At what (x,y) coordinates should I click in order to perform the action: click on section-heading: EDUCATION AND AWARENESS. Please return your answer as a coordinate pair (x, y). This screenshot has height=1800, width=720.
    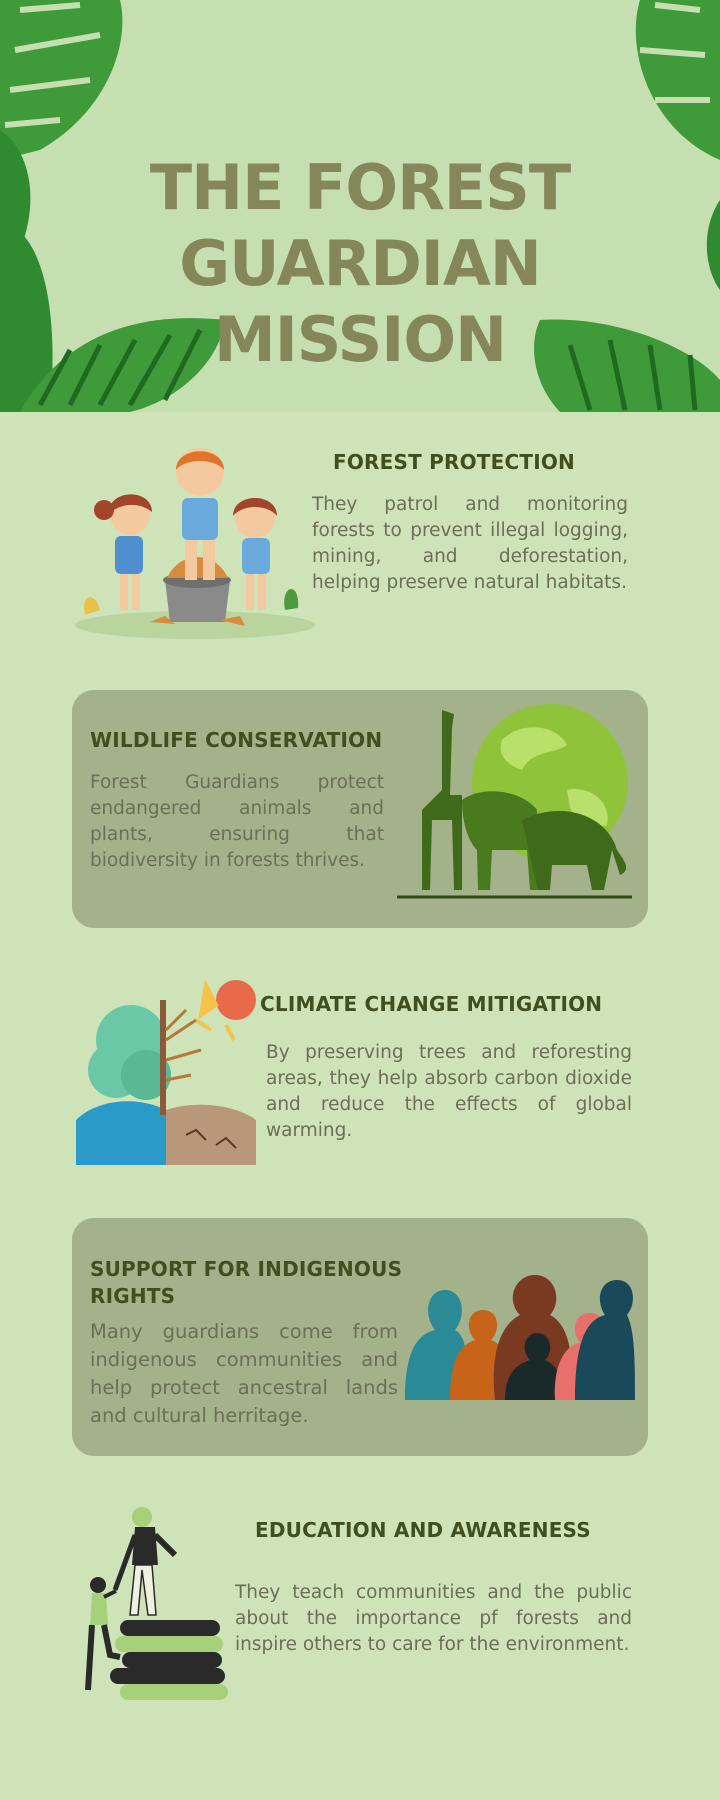
    Looking at the image, I should click on (423, 1530).